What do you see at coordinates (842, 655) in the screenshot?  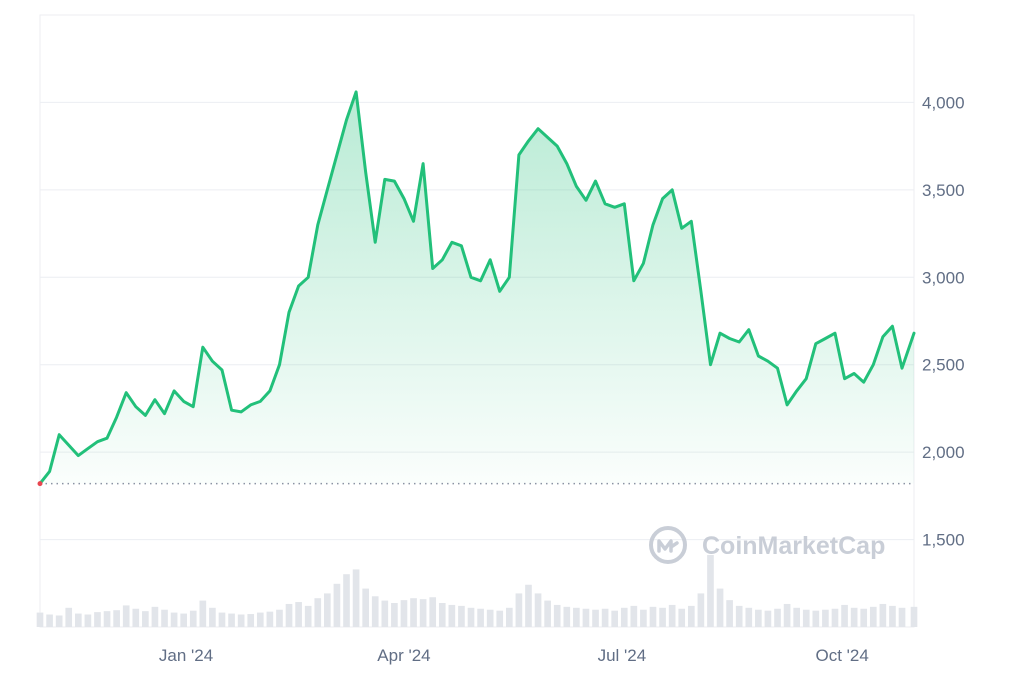 I see `x-tick-label: Oct '24` at bounding box center [842, 655].